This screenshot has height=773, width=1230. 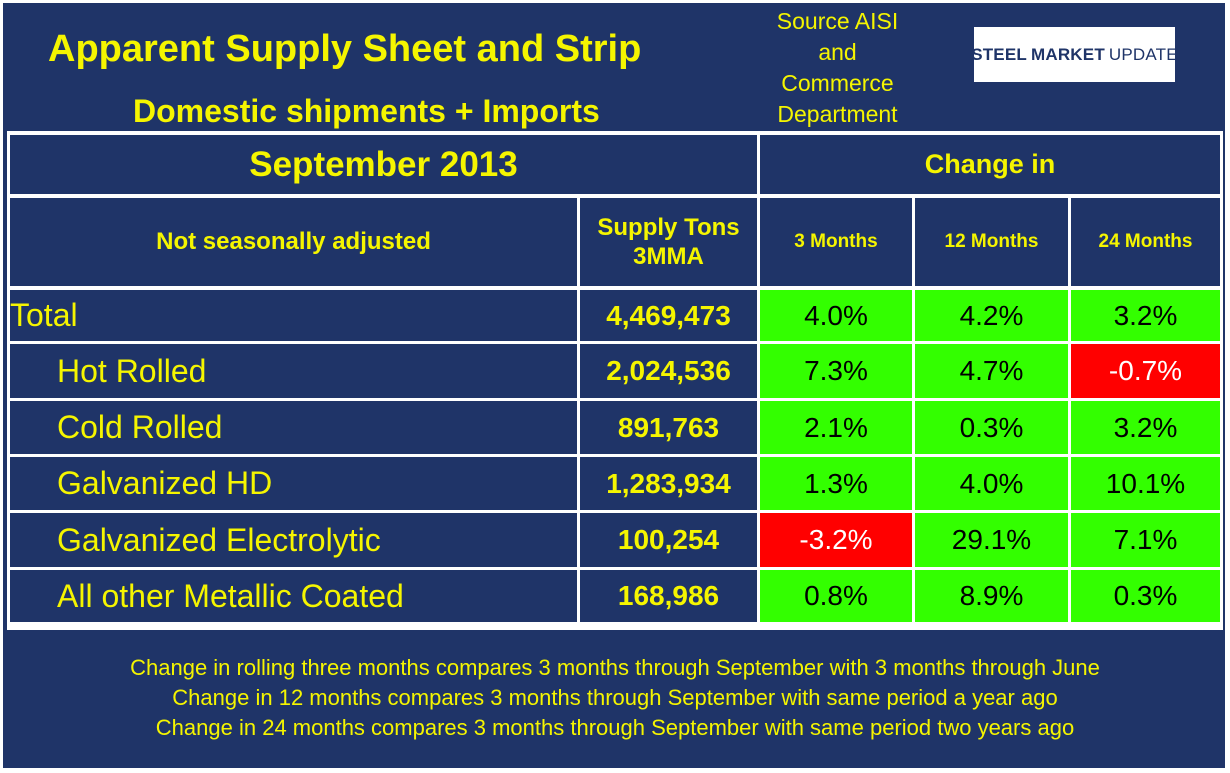 I want to click on change-m3-value: 4.0%, so click(x=836, y=315).